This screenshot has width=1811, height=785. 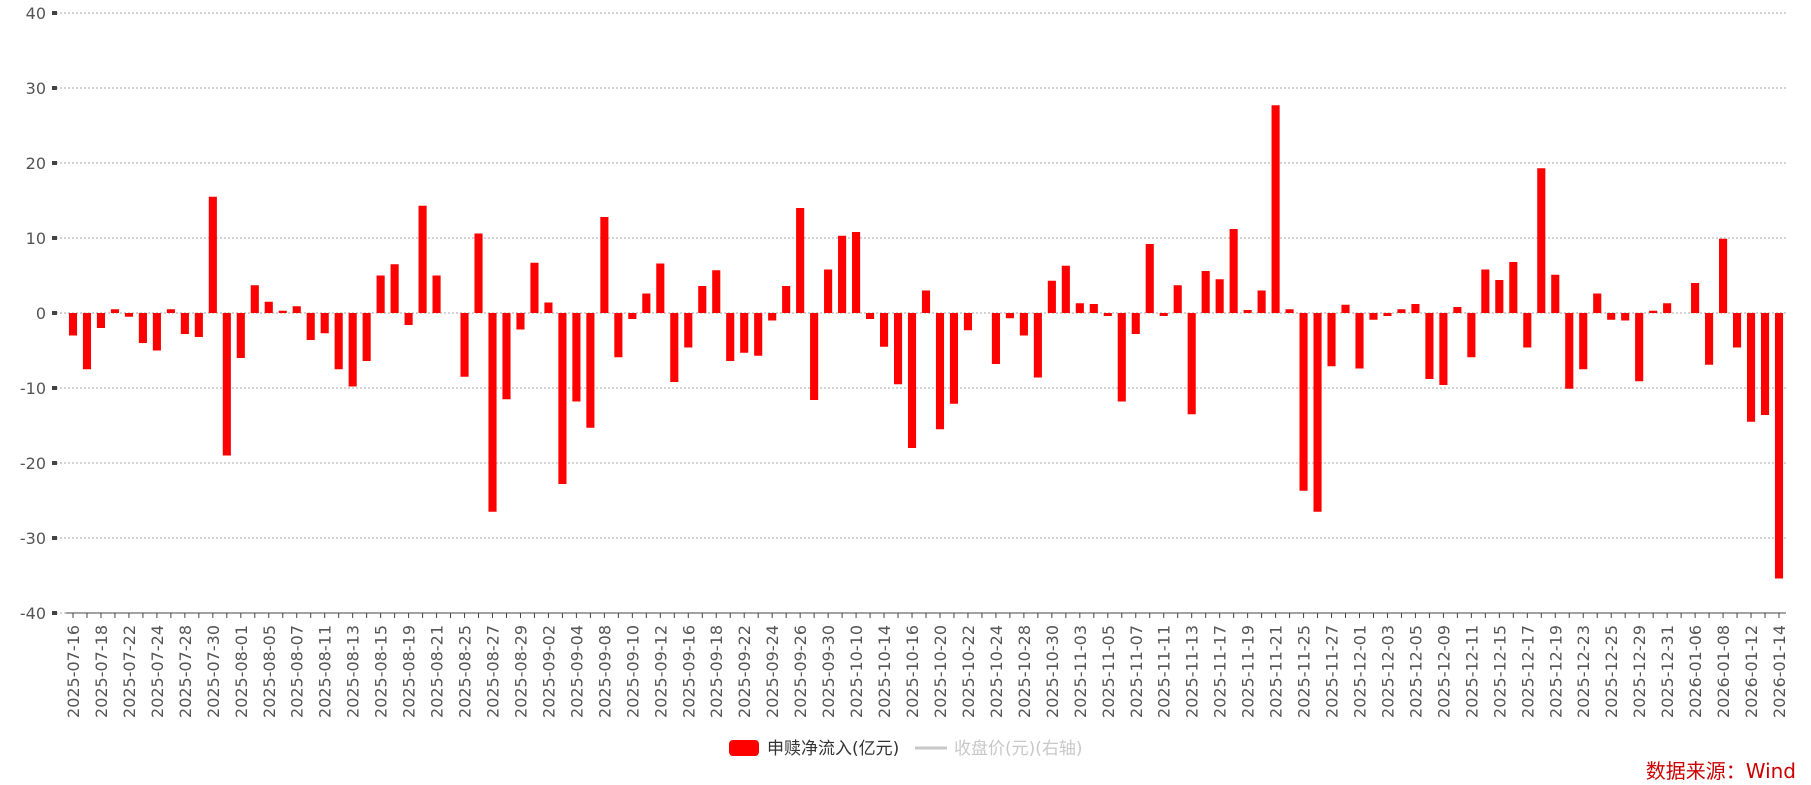 I want to click on legend: 申赎净流入(亿元) 收盘价(元)(右轴), so click(x=906, y=749).